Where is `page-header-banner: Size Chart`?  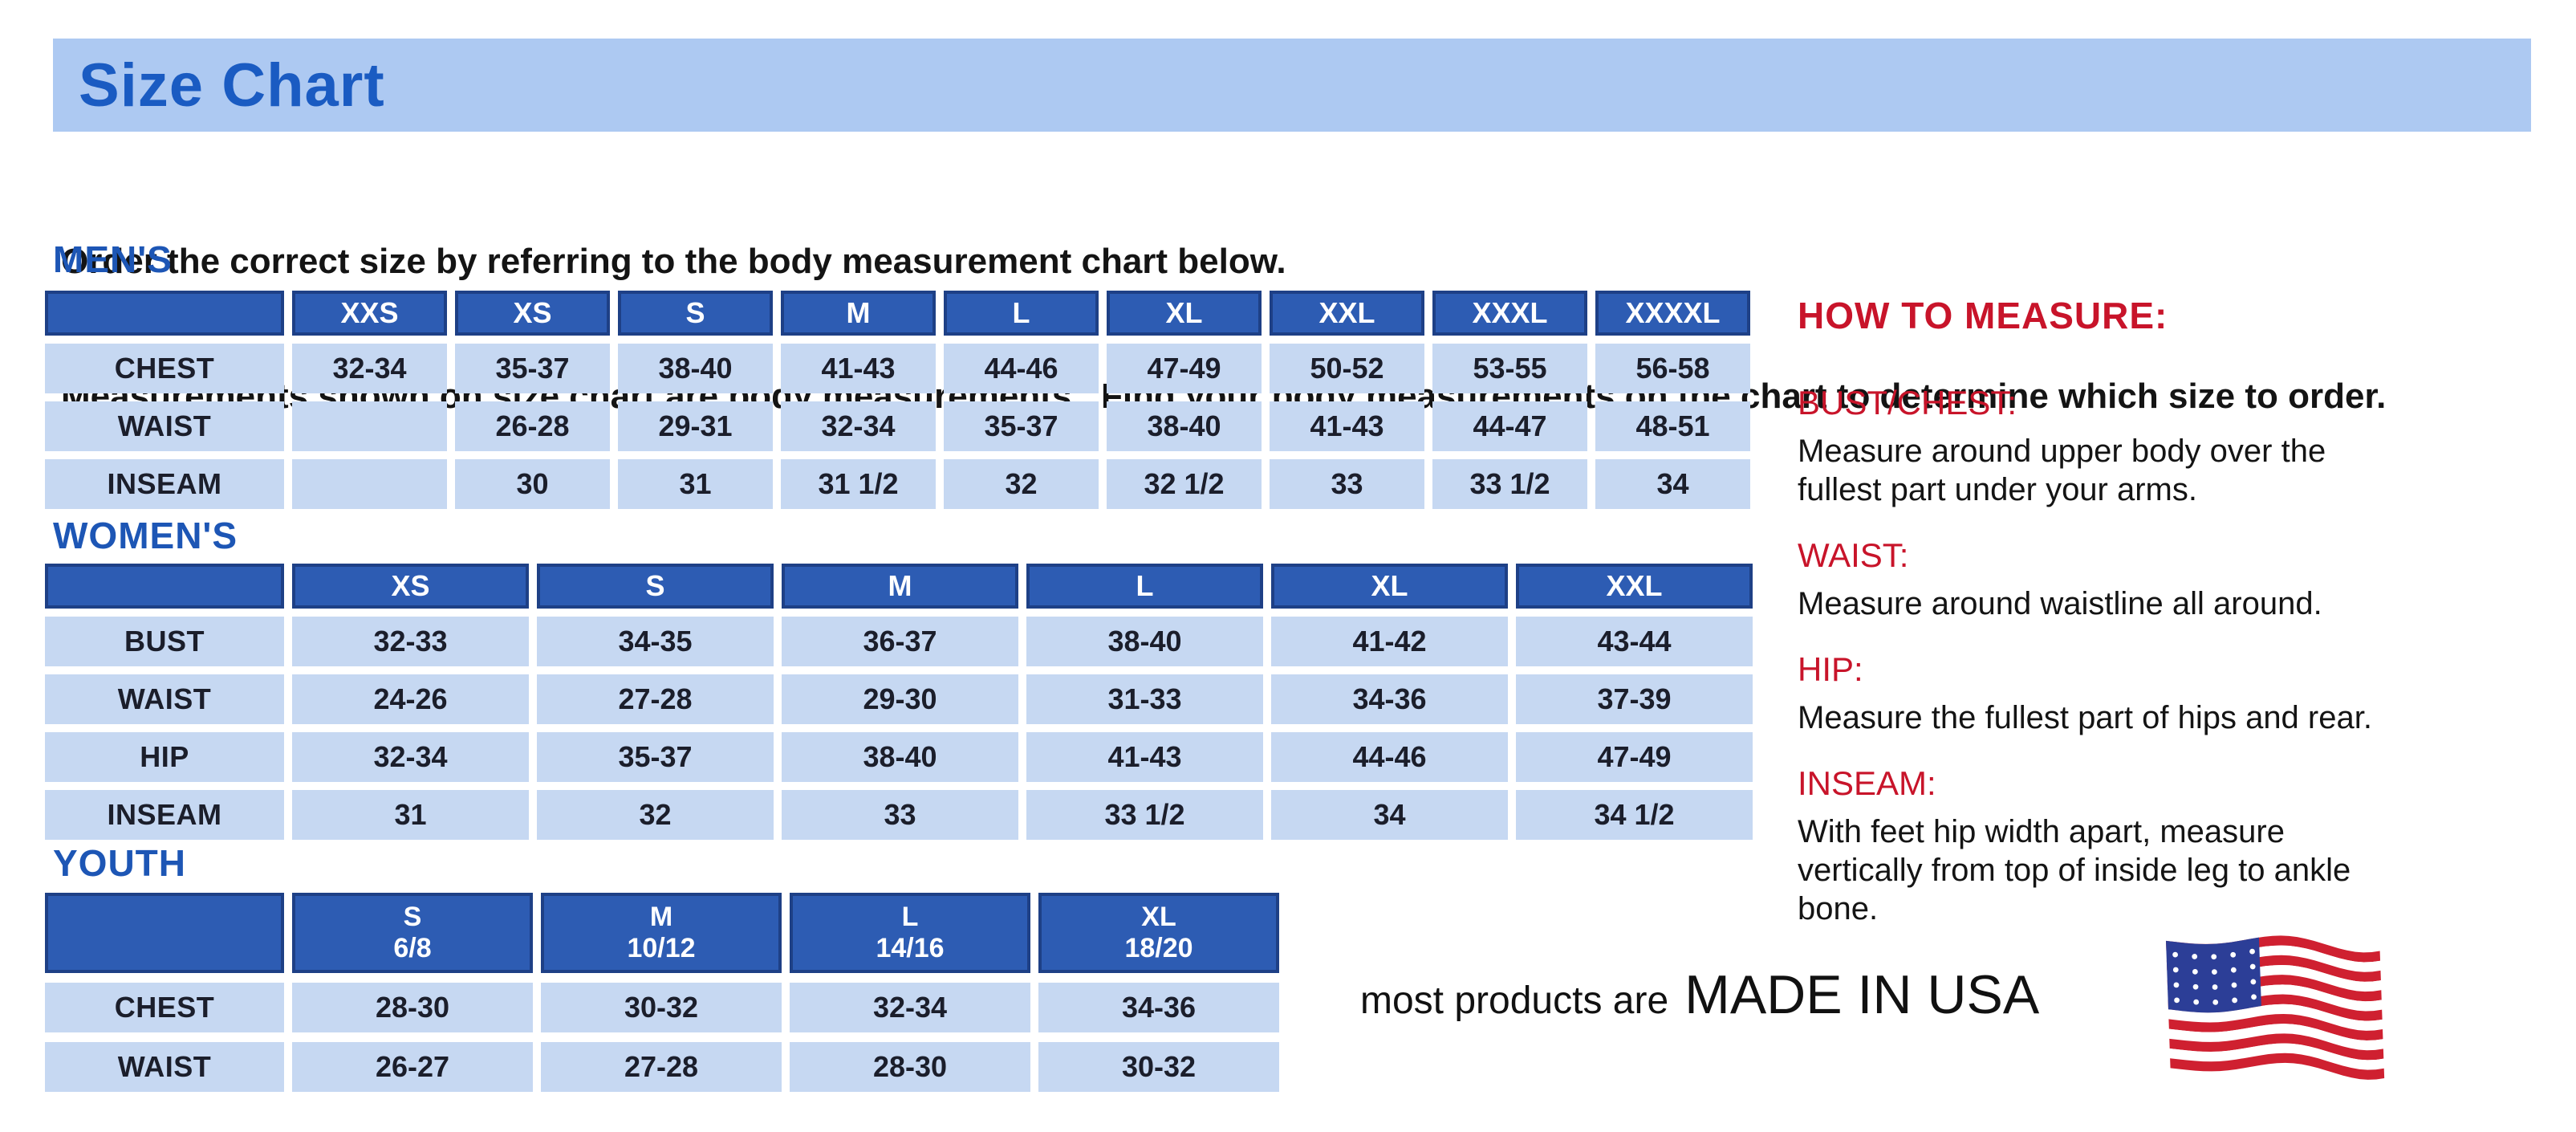
page-header-banner: Size Chart is located at coordinates (1292, 85).